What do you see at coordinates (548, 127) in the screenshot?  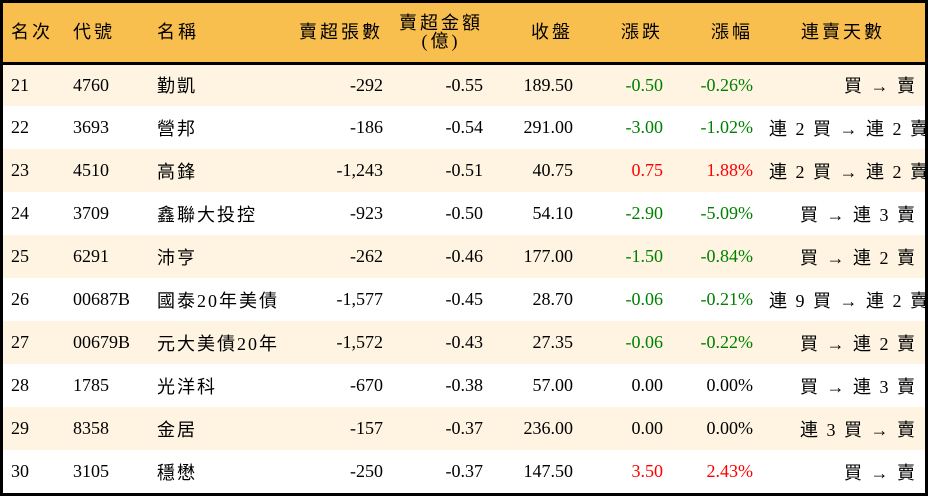 I see `cell-close: 291.00` at bounding box center [548, 127].